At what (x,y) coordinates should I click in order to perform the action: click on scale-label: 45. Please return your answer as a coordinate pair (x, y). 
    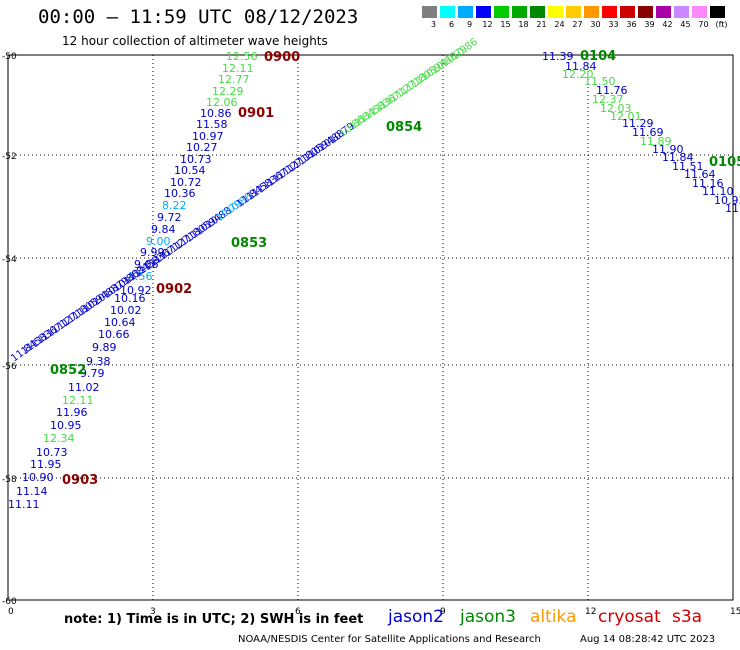
    Looking at the image, I should click on (685, 24).